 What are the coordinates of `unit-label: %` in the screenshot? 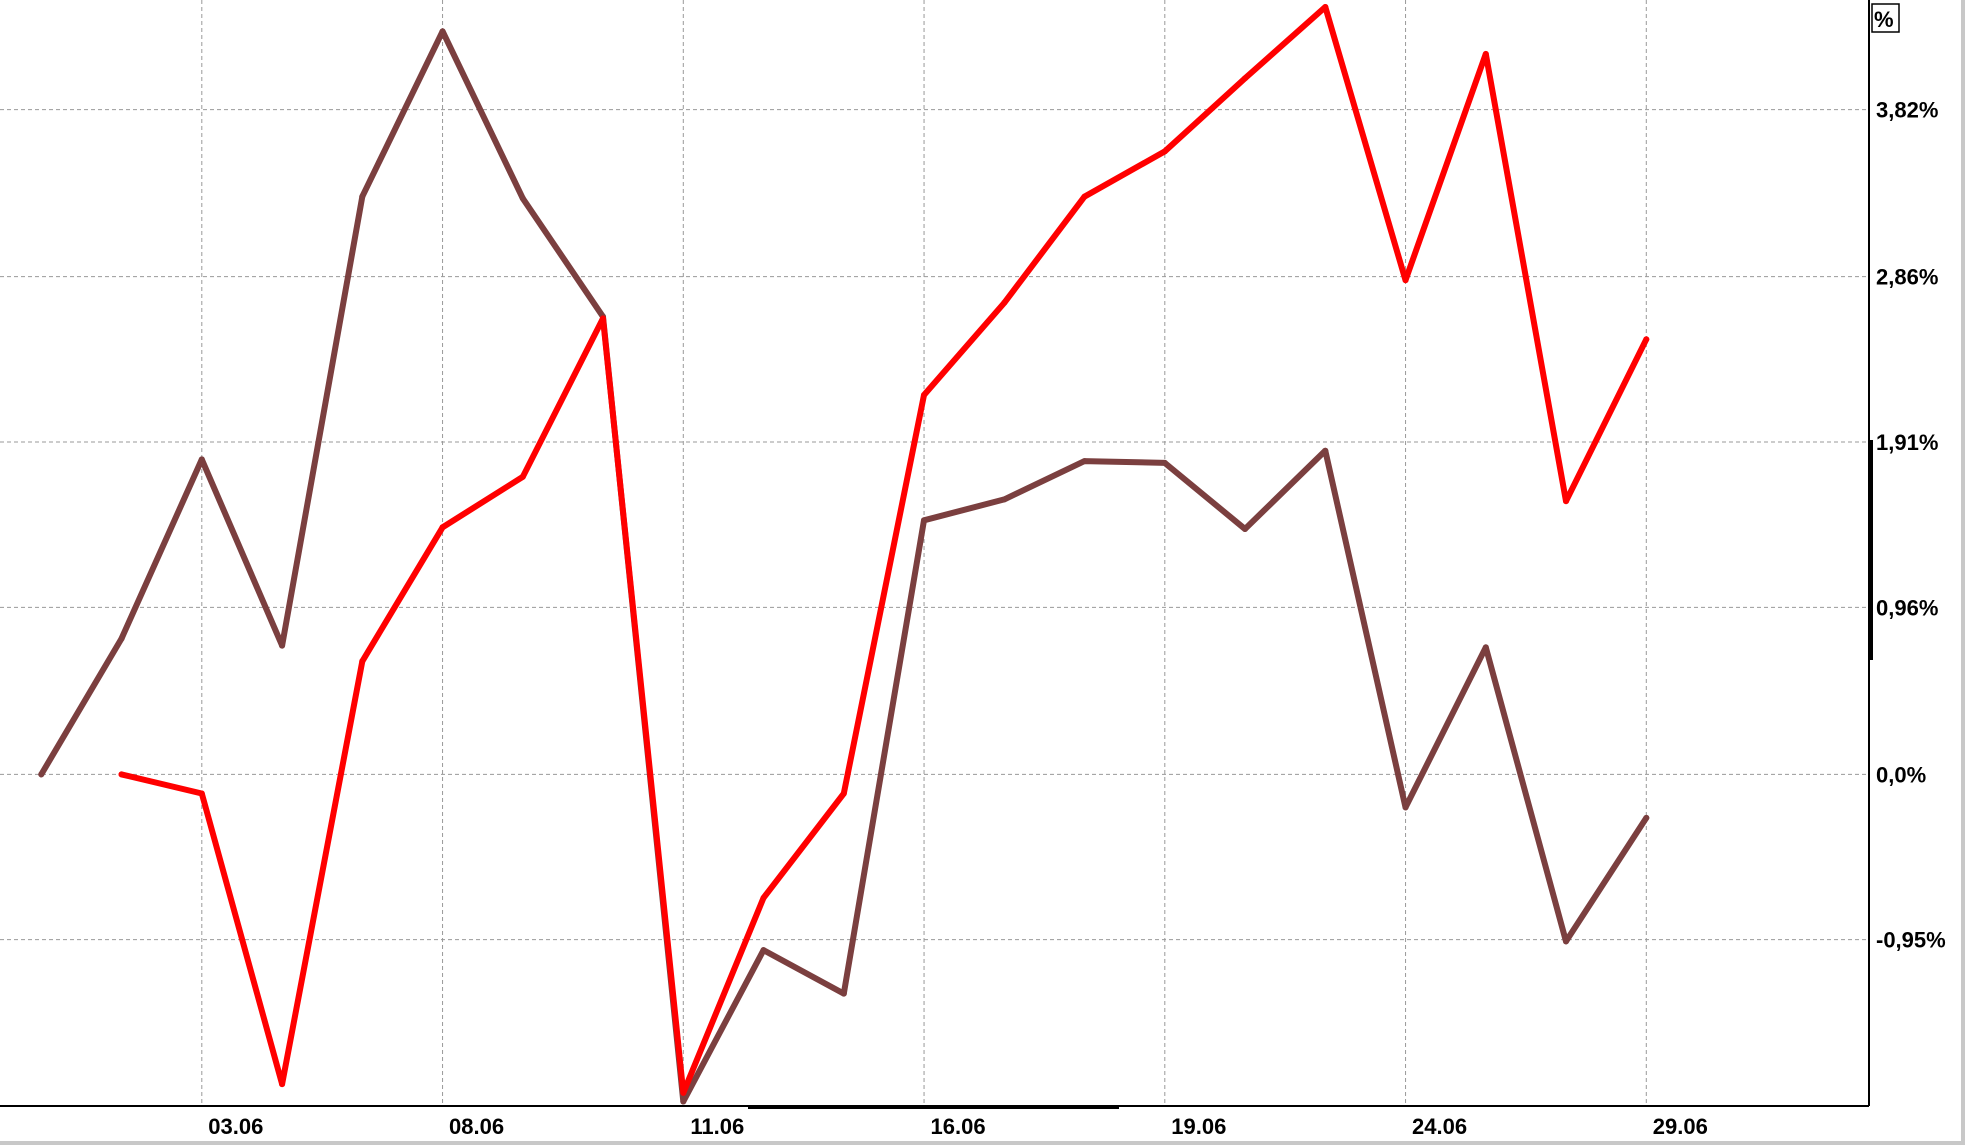 It's located at (1884, 19).